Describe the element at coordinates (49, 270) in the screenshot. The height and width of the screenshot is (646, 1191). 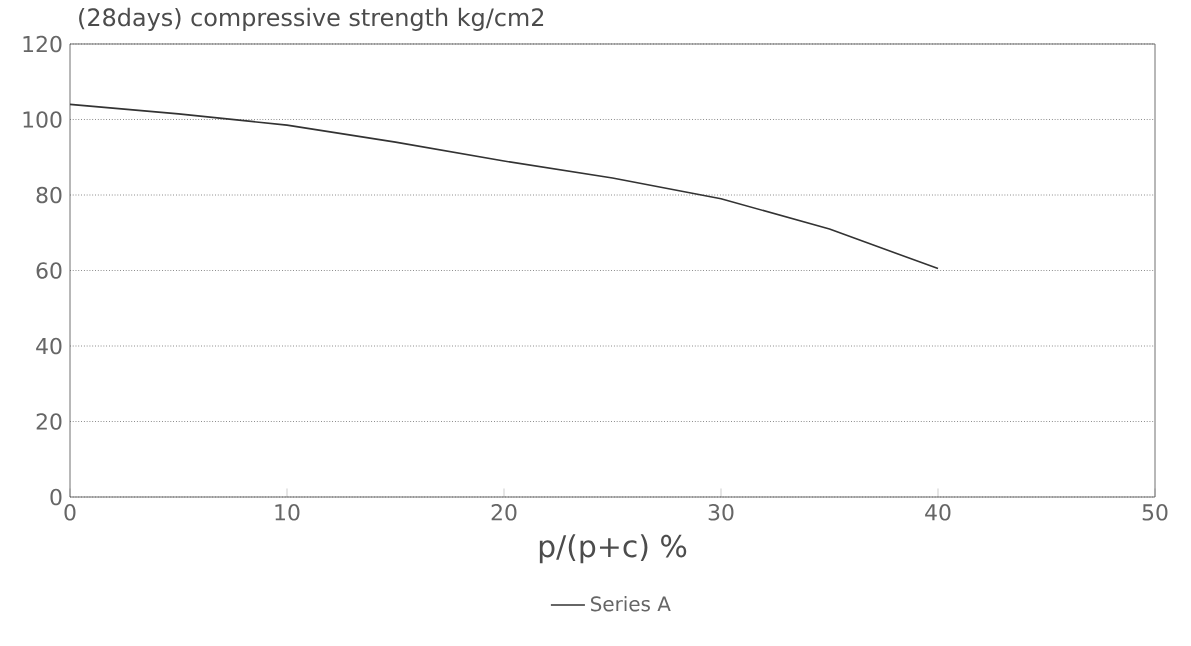
I see `y-tick-label: 60` at that location.